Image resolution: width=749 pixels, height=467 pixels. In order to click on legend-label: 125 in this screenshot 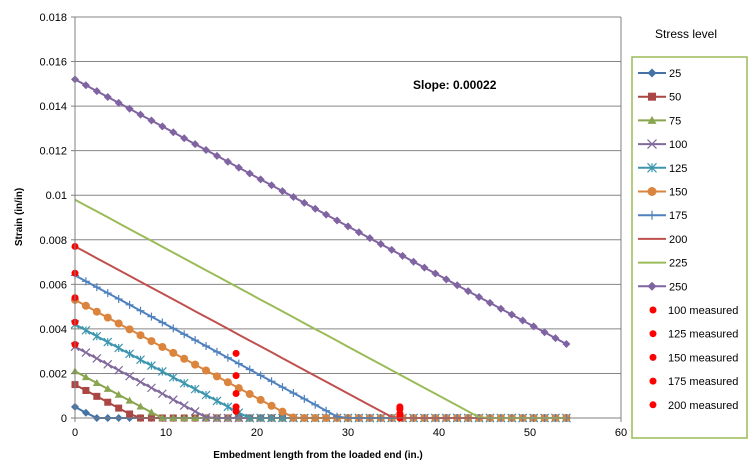, I will do `click(678, 169)`.